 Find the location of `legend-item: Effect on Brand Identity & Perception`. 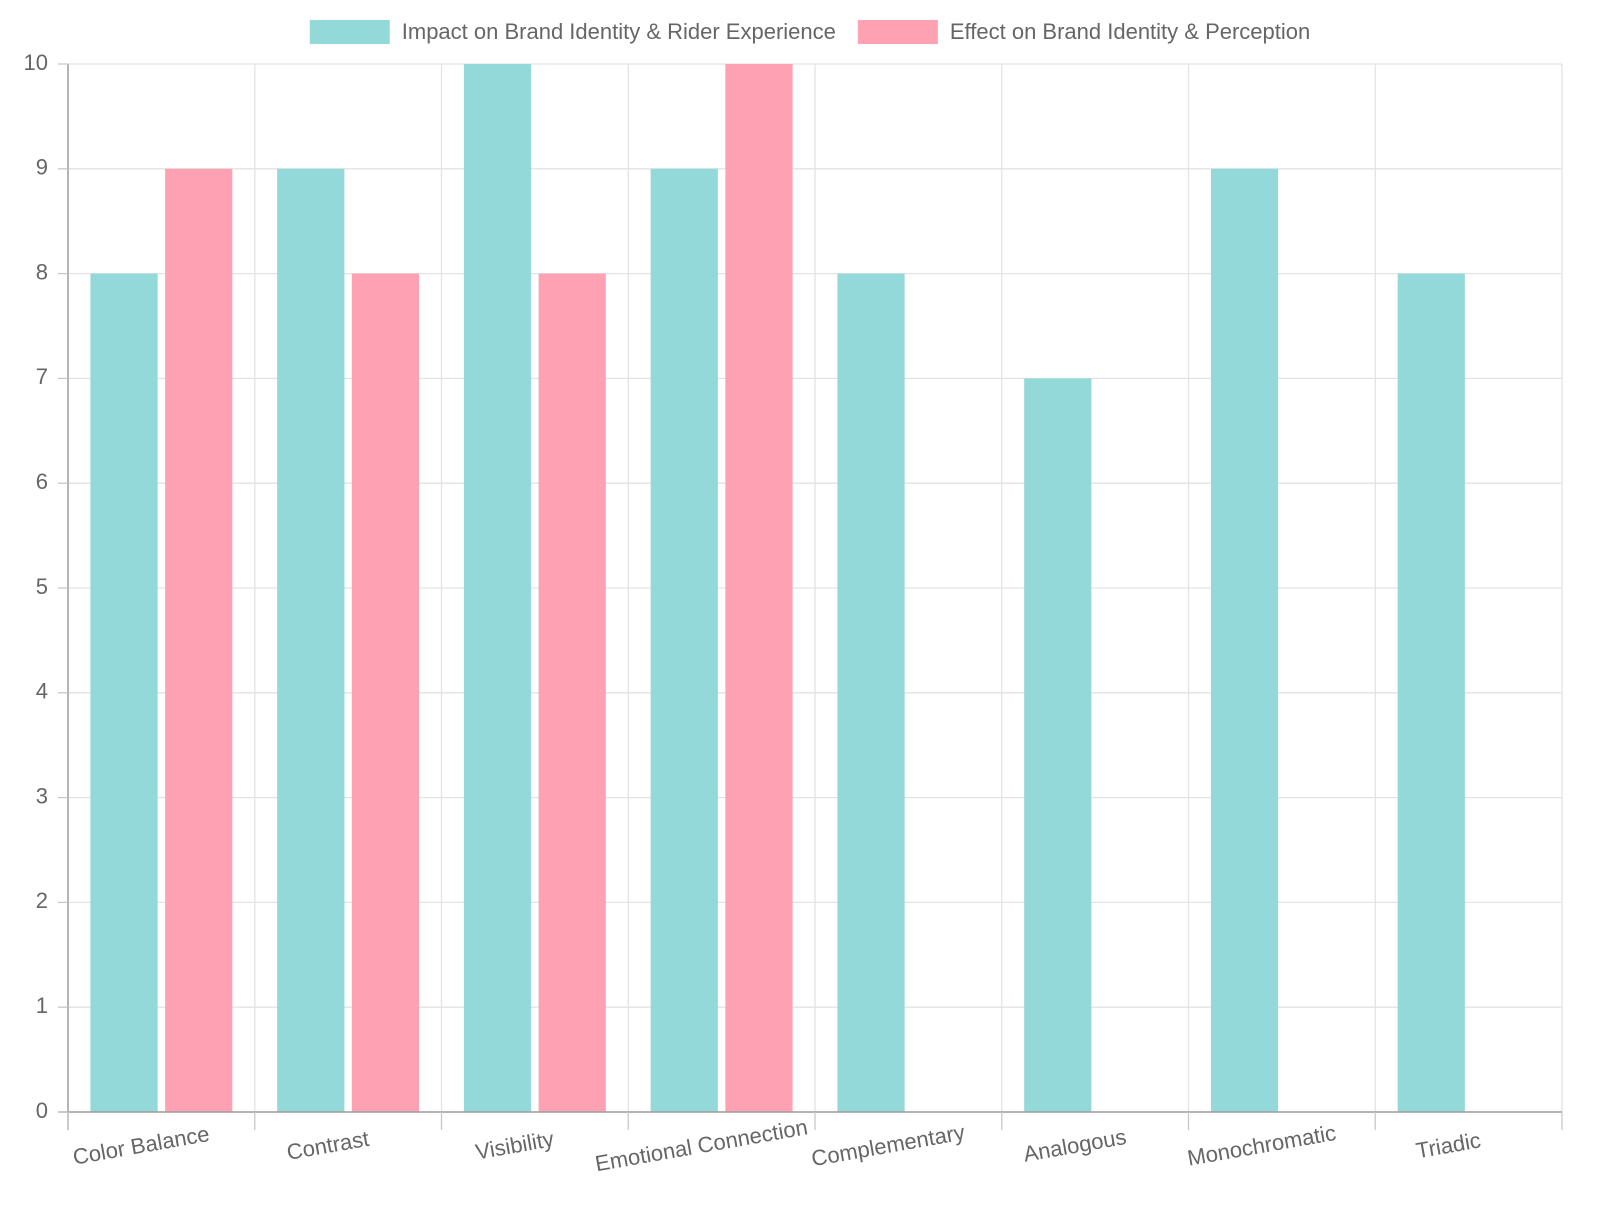

legend-item: Effect on Brand Identity & Perception is located at coordinates (1083, 31).